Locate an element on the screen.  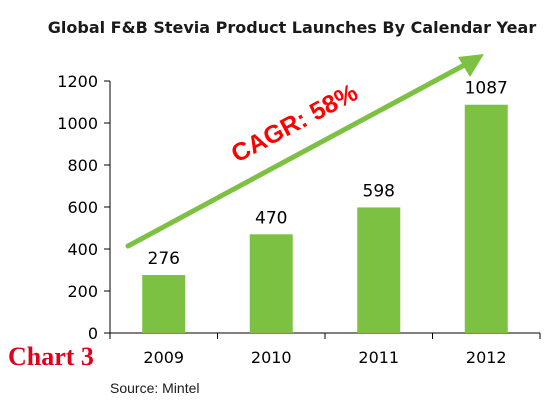
data-label: 470 is located at coordinates (271, 218).